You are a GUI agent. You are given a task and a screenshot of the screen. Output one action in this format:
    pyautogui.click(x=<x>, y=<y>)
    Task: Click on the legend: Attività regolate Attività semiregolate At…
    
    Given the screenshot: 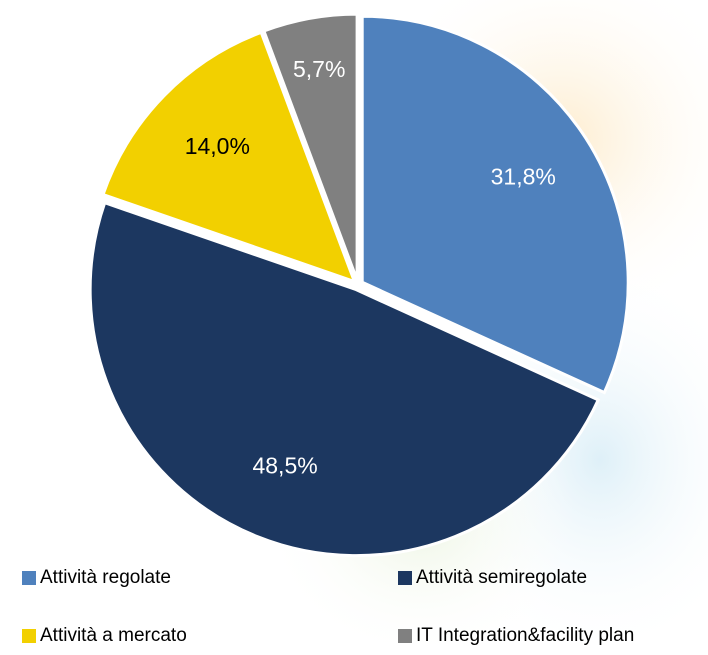 What is the action you would take?
    pyautogui.click(x=328, y=606)
    